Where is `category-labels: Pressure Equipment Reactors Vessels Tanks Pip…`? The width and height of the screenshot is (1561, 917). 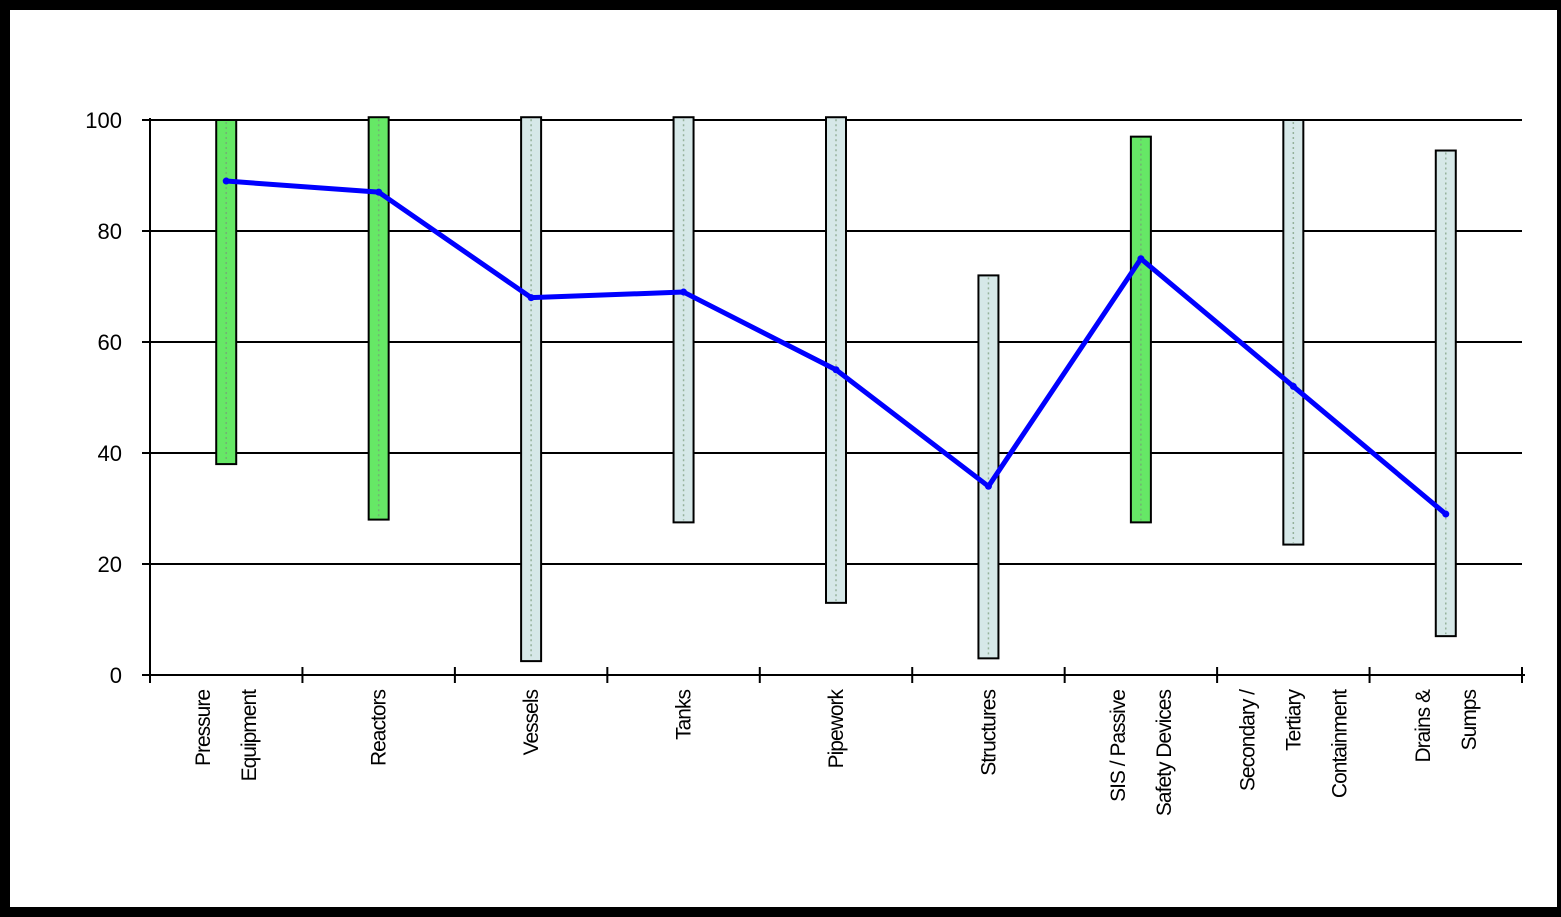
category-labels: Pressure Equipment Reactors Vessels Tanks Pip… is located at coordinates (836, 753).